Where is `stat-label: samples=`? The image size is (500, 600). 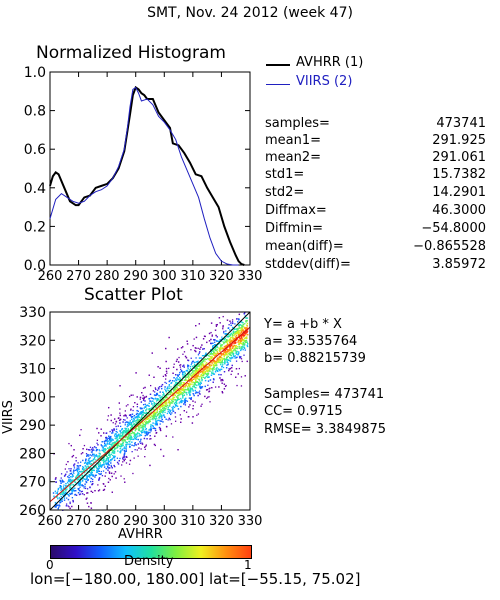 stat-label: samples= is located at coordinates (297, 123).